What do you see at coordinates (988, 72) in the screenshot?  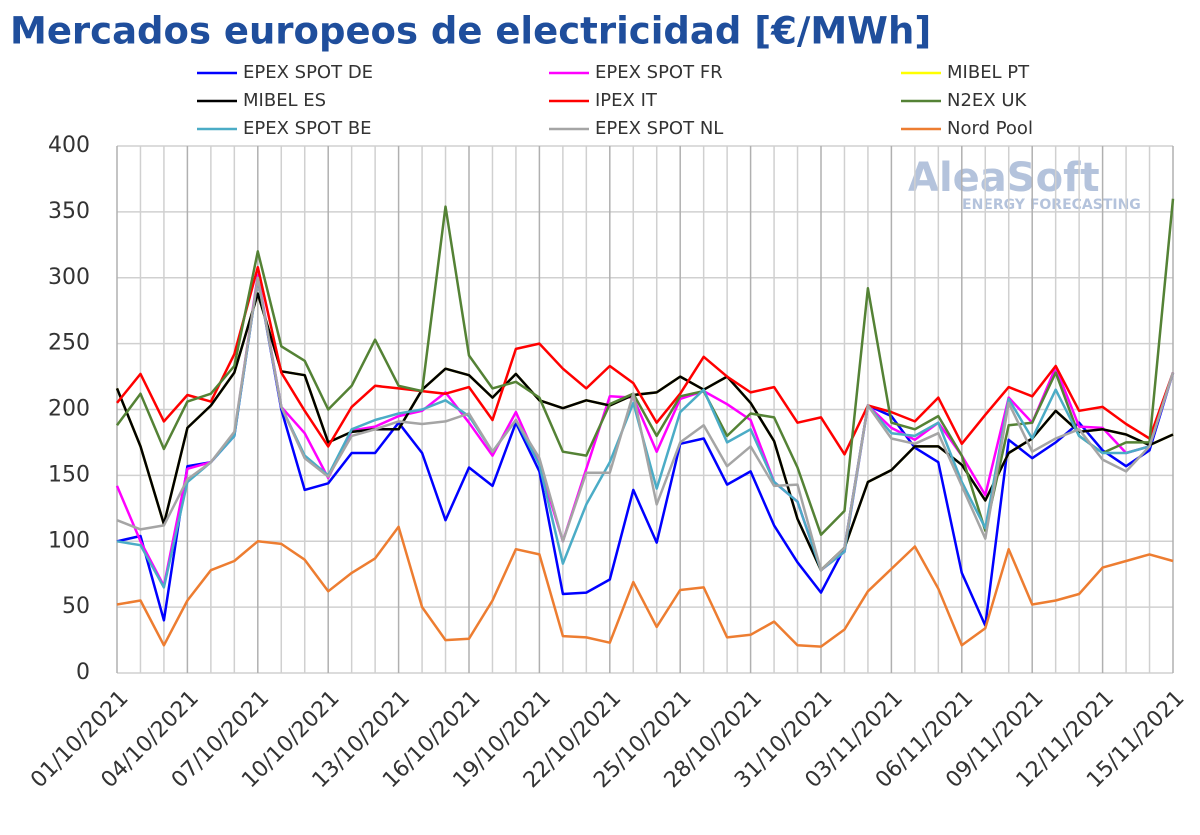 I see `legend-label: MIBEL PT` at bounding box center [988, 72].